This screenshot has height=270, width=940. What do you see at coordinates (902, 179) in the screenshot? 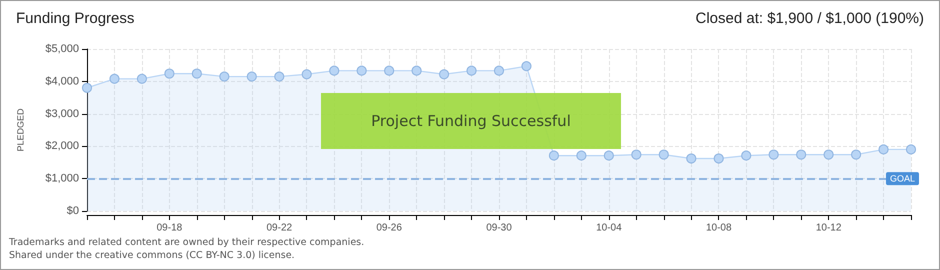
I see `ref-line-label: GOAL` at bounding box center [902, 179].